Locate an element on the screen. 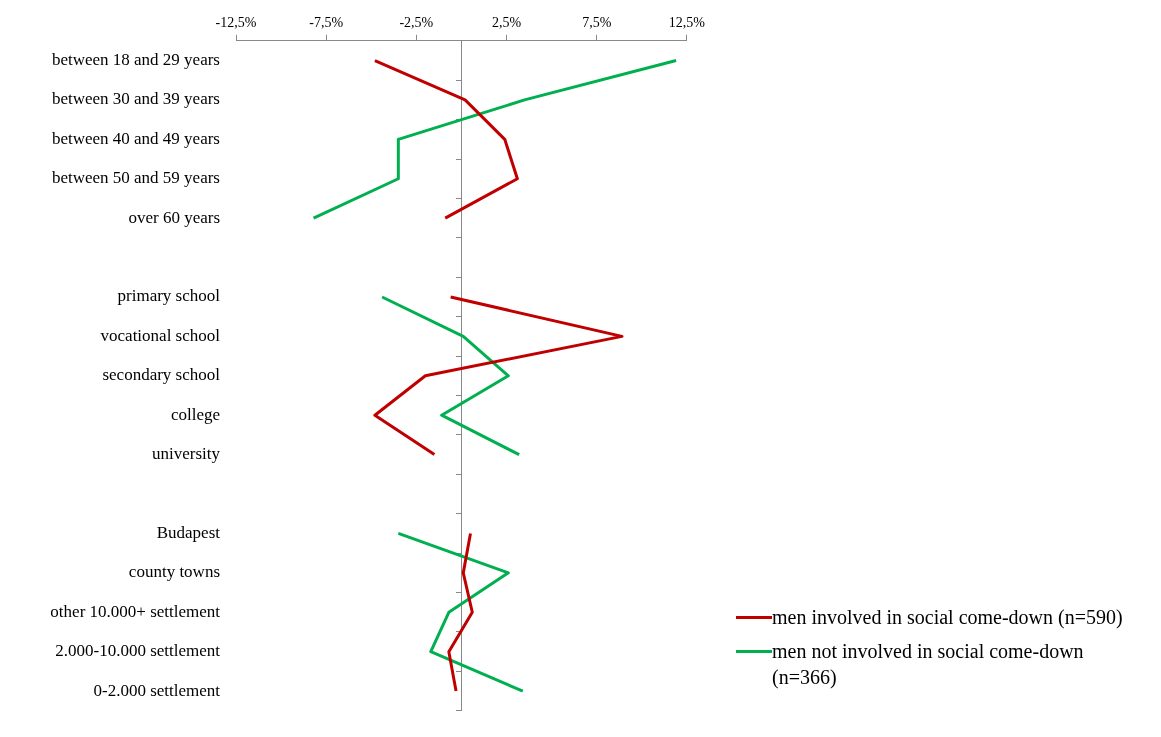 The image size is (1161, 737). y-tick-label: between 40 and 49 years is located at coordinates (135, 138).